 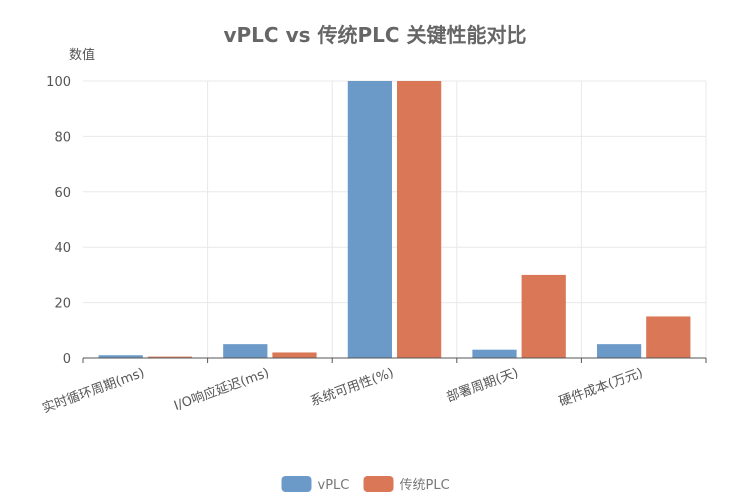 I want to click on y-axis-ticks: 0 20 40 60 80 100, so click(x=58, y=221).